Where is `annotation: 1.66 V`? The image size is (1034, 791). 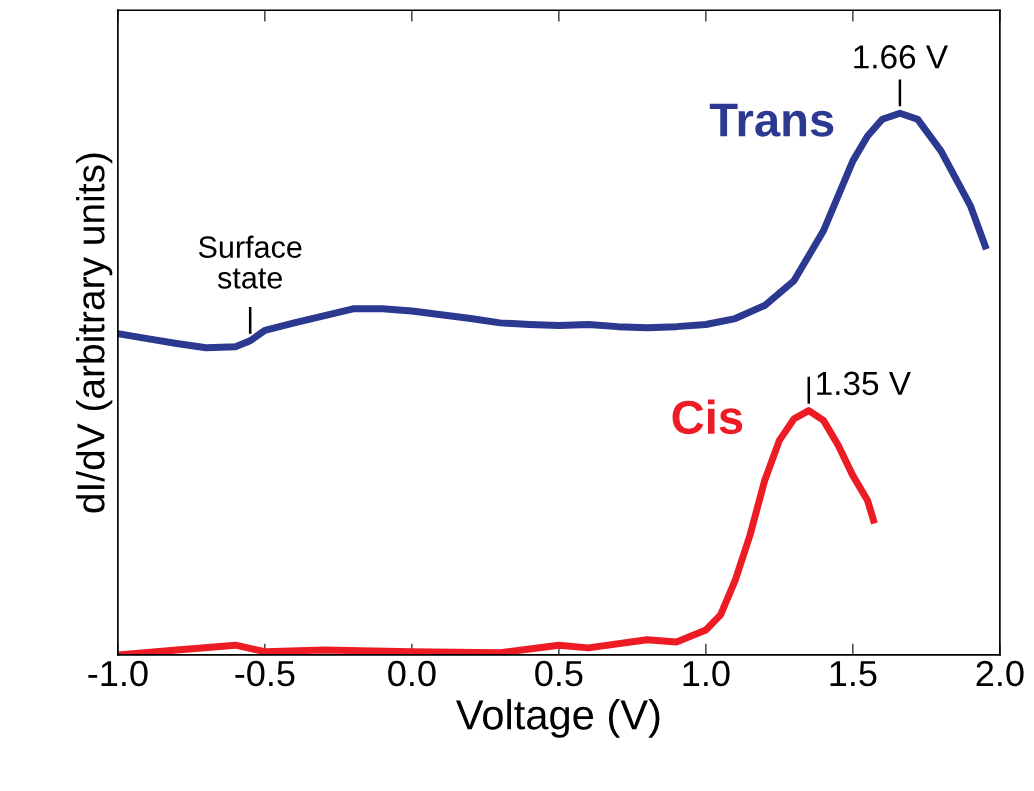 annotation: 1.66 V is located at coordinates (901, 57).